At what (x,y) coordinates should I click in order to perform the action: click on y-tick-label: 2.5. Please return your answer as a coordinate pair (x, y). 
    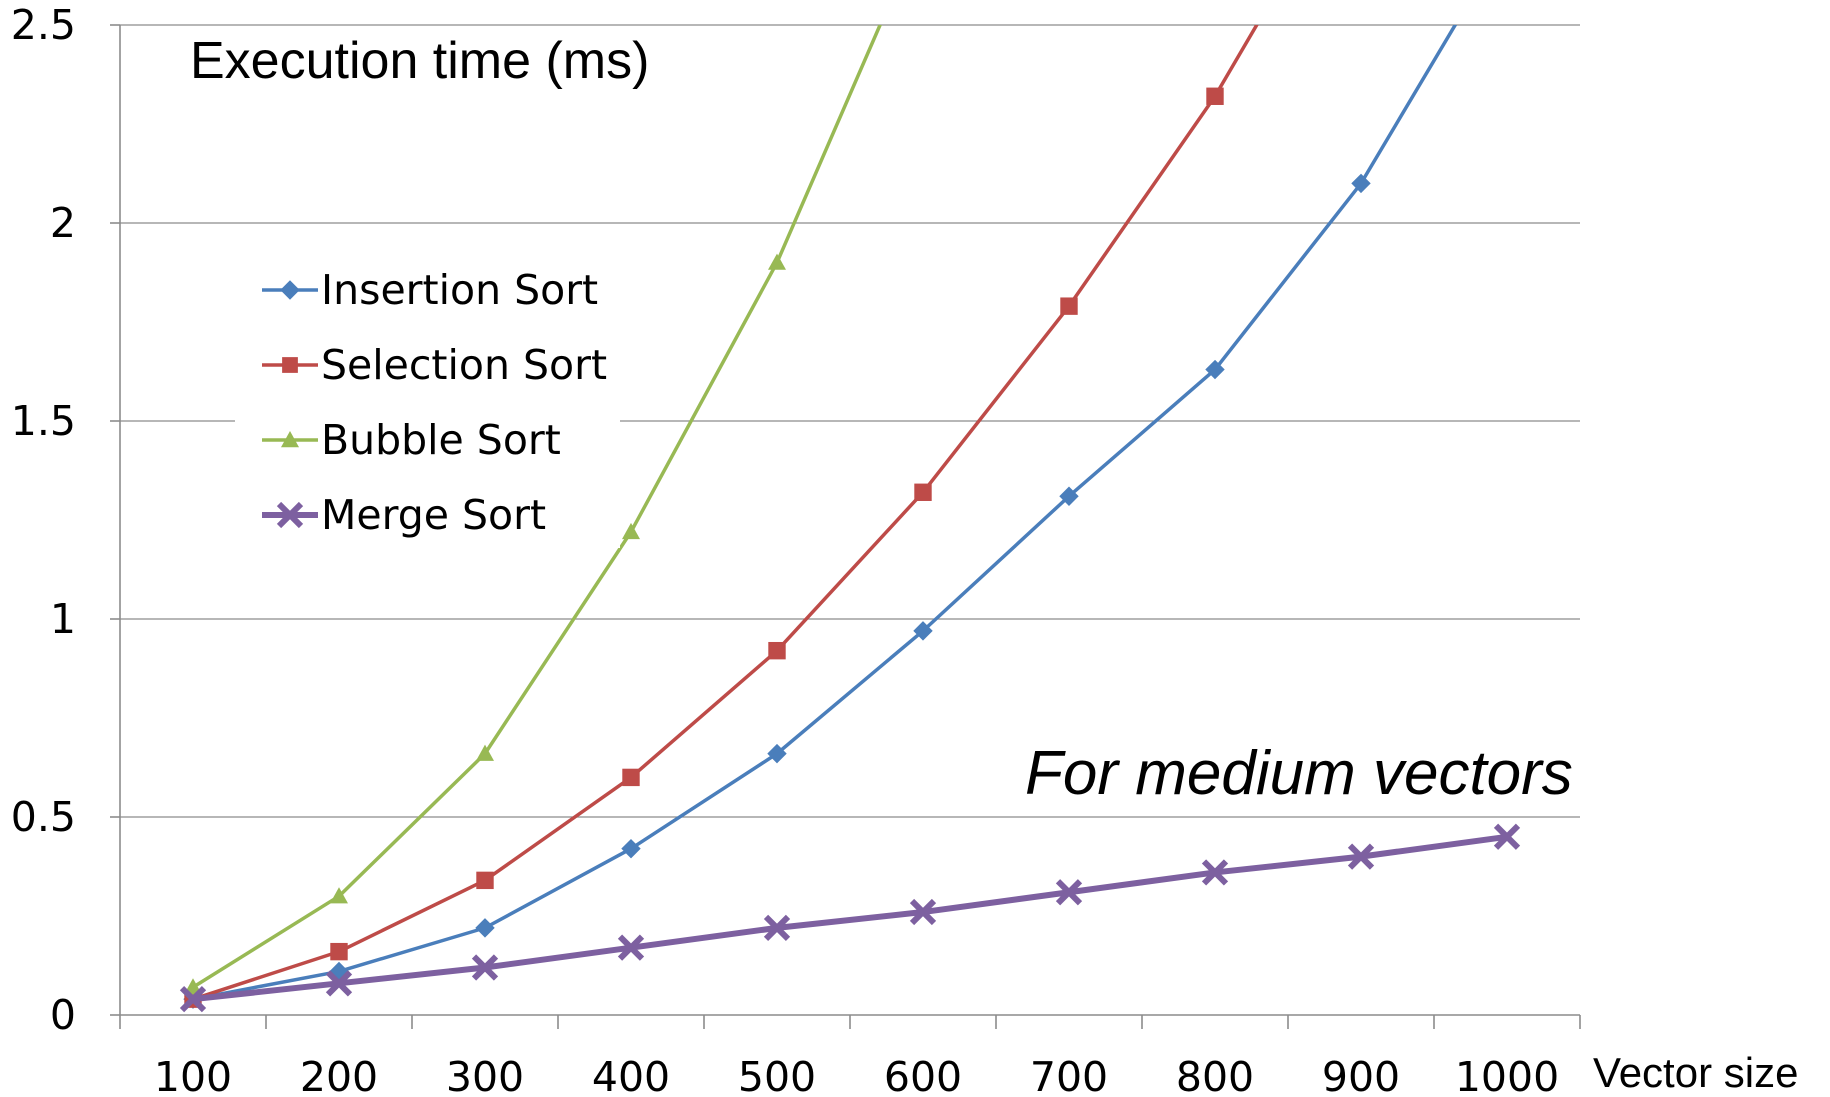
    Looking at the image, I should click on (43, 25).